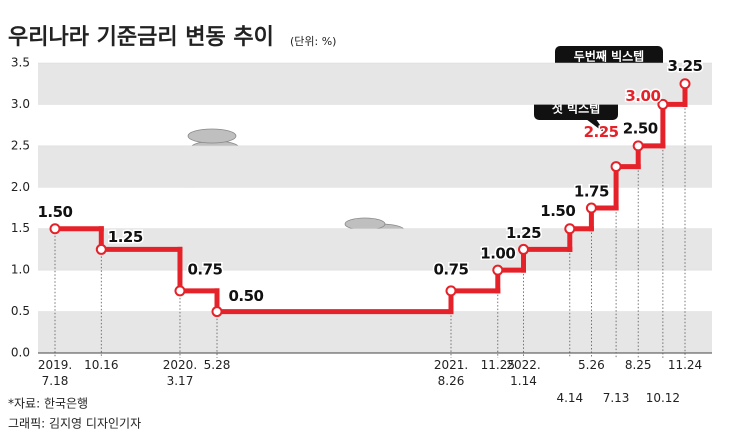 This screenshot has width=743, height=439. I want to click on annotation: 두번째 빅스텝, so click(609, 56).